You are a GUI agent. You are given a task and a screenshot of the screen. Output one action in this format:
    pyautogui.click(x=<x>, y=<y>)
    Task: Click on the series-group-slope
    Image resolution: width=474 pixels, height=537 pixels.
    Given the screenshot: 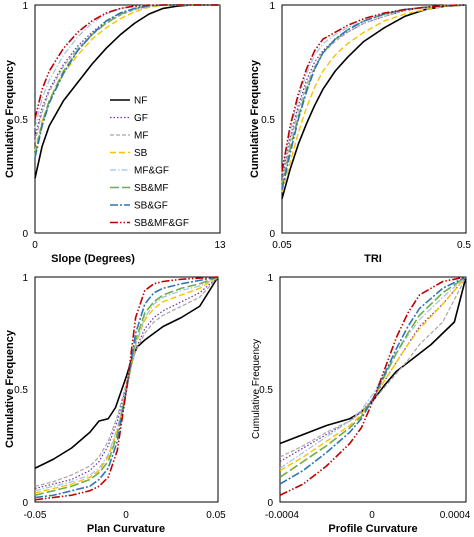 What is the action you would take?
    pyautogui.click(x=127, y=91)
    